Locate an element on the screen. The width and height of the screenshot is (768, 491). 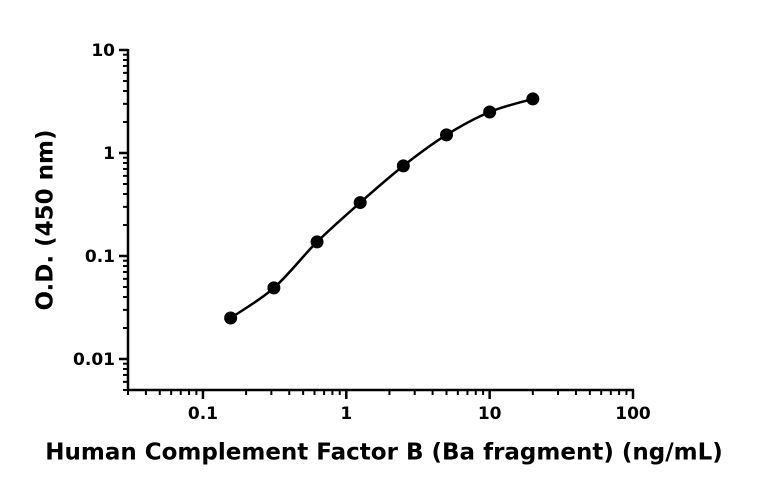
y-tick-label: 0.1 is located at coordinates (100, 257).